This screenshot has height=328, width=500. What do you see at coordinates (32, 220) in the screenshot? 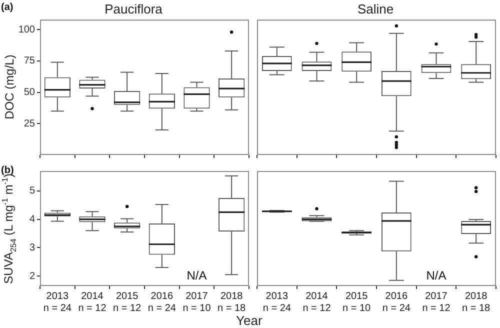
I see `y-tick-label: 4` at bounding box center [32, 220].